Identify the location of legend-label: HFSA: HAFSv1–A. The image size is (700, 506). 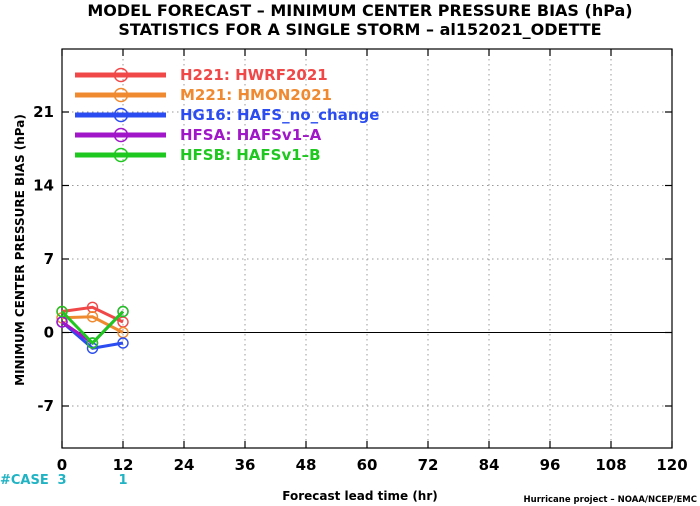
(251, 135).